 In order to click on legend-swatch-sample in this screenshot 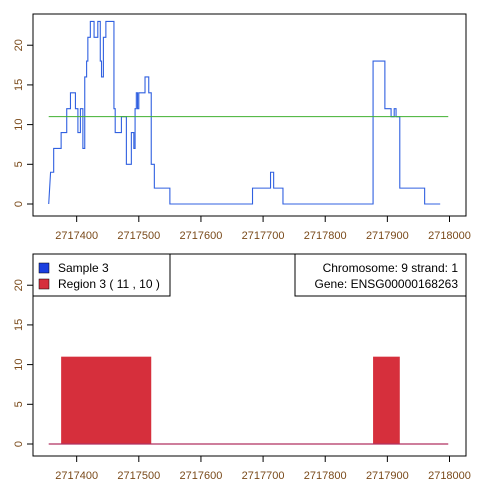, I will do `click(44, 268)`.